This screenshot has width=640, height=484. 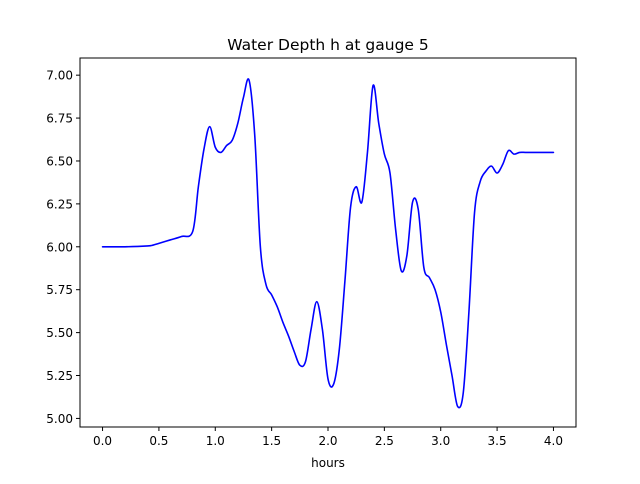 I want to click on y-tick-label: 6.75, so click(x=59, y=119).